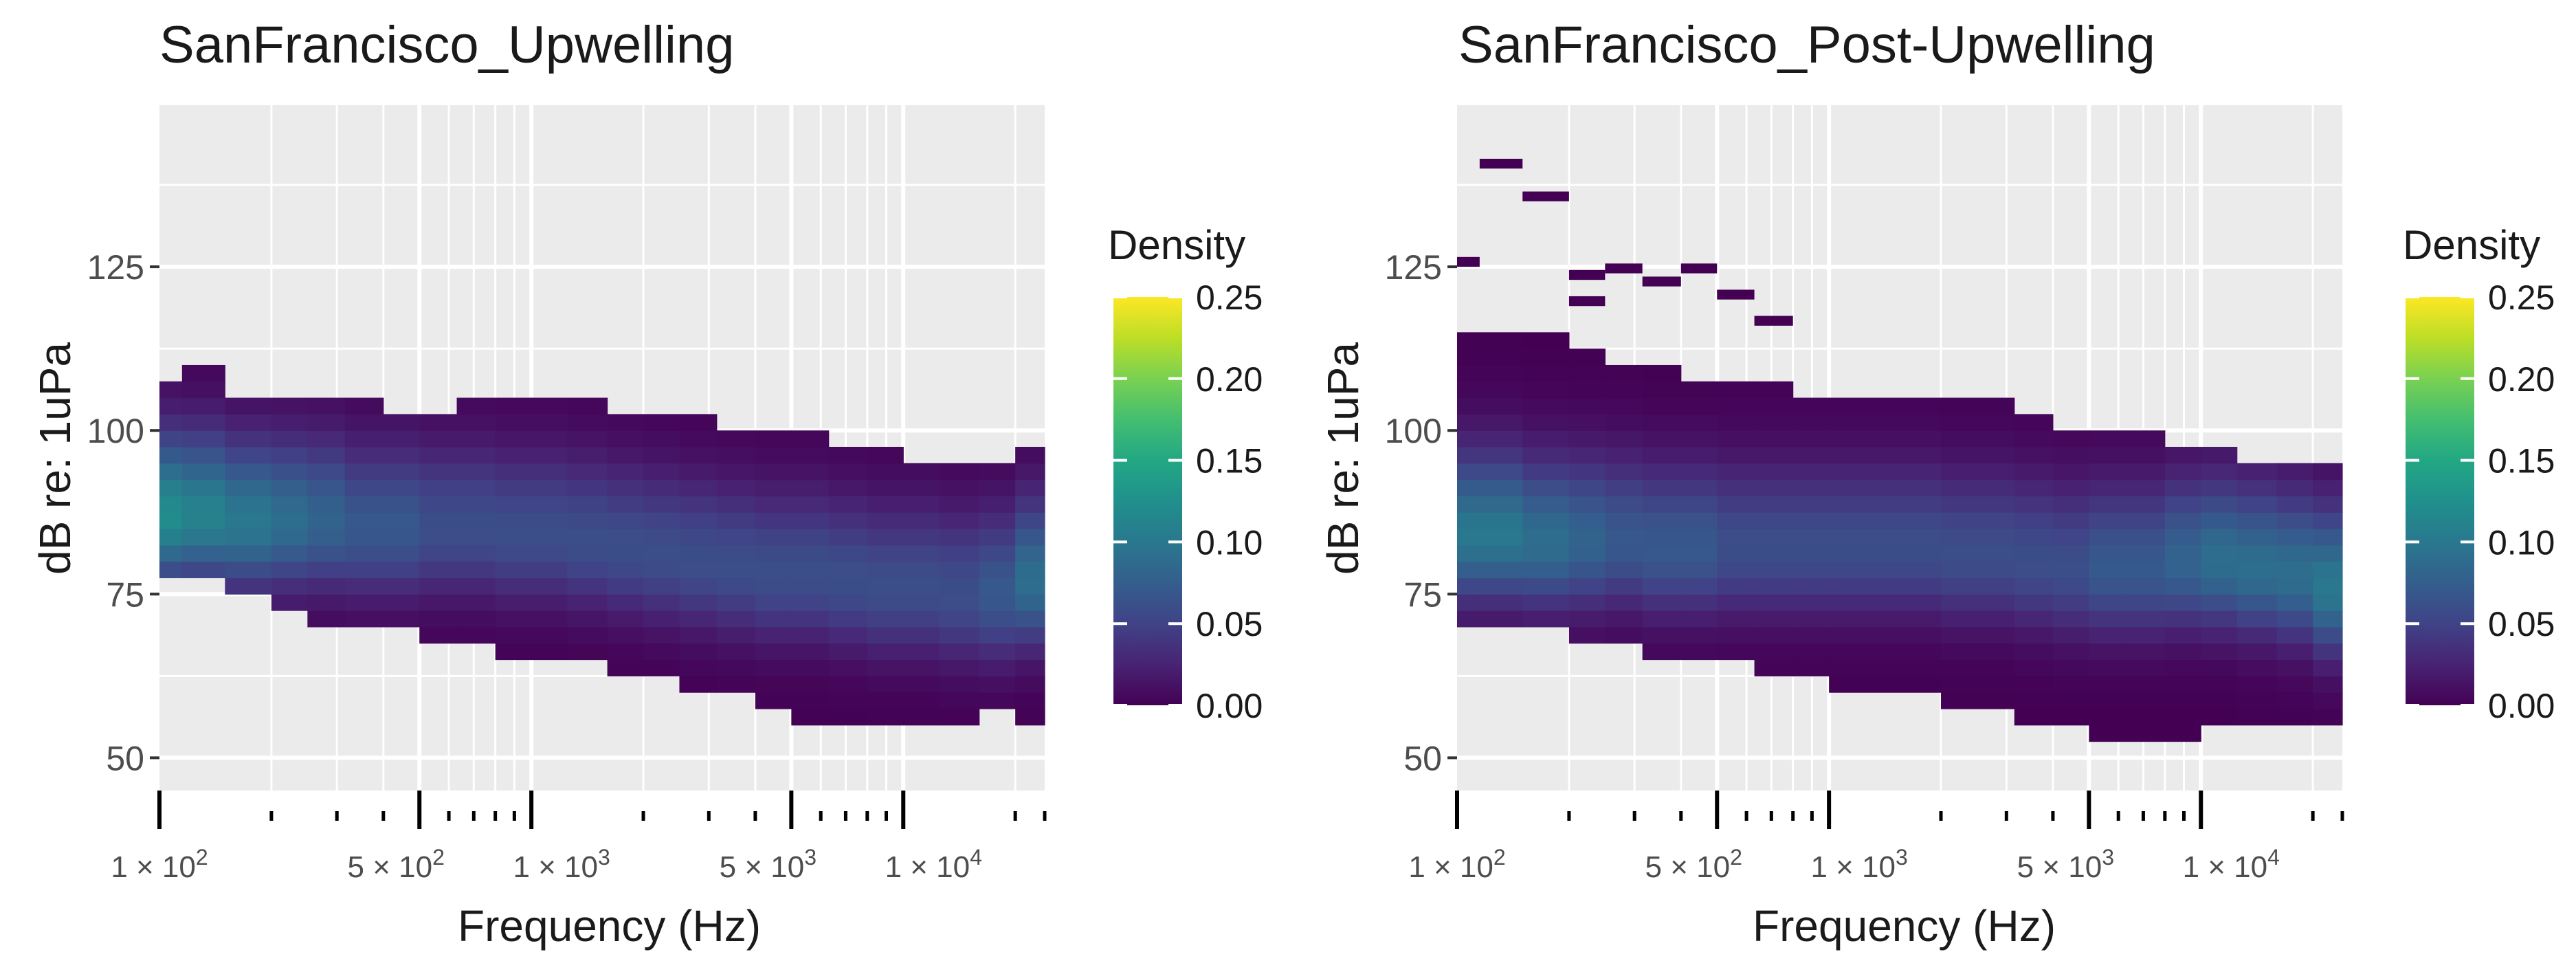 The height and width of the screenshot is (972, 2576). Describe the element at coordinates (125, 758) in the screenshot. I see `y-tick-label: 50` at that location.